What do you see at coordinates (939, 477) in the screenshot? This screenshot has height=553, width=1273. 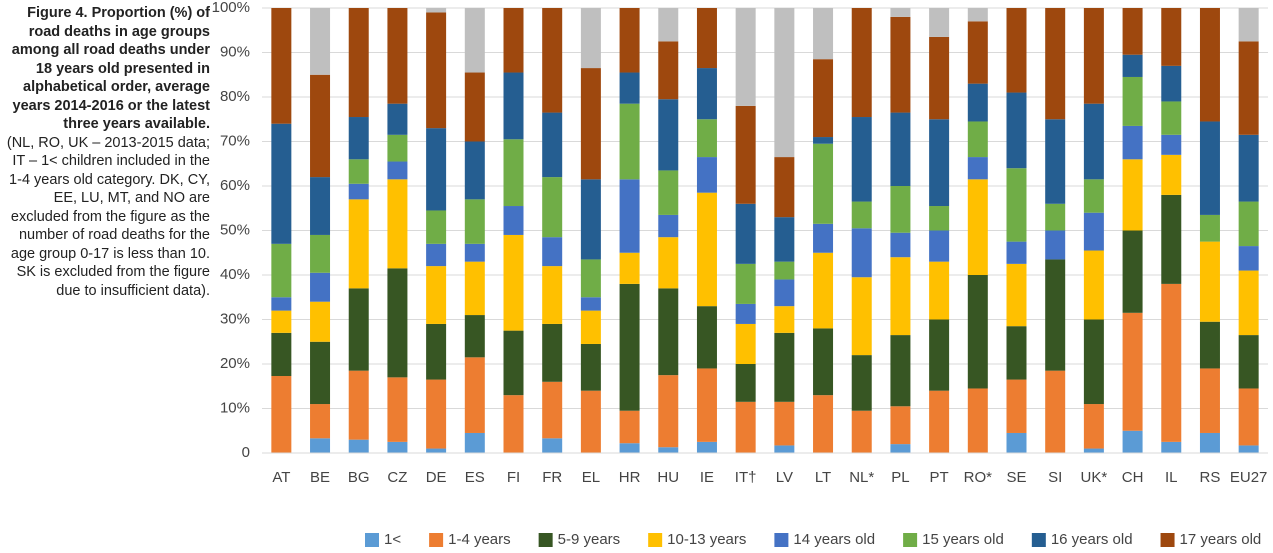 I see `x-tick-label: PT` at bounding box center [939, 477].